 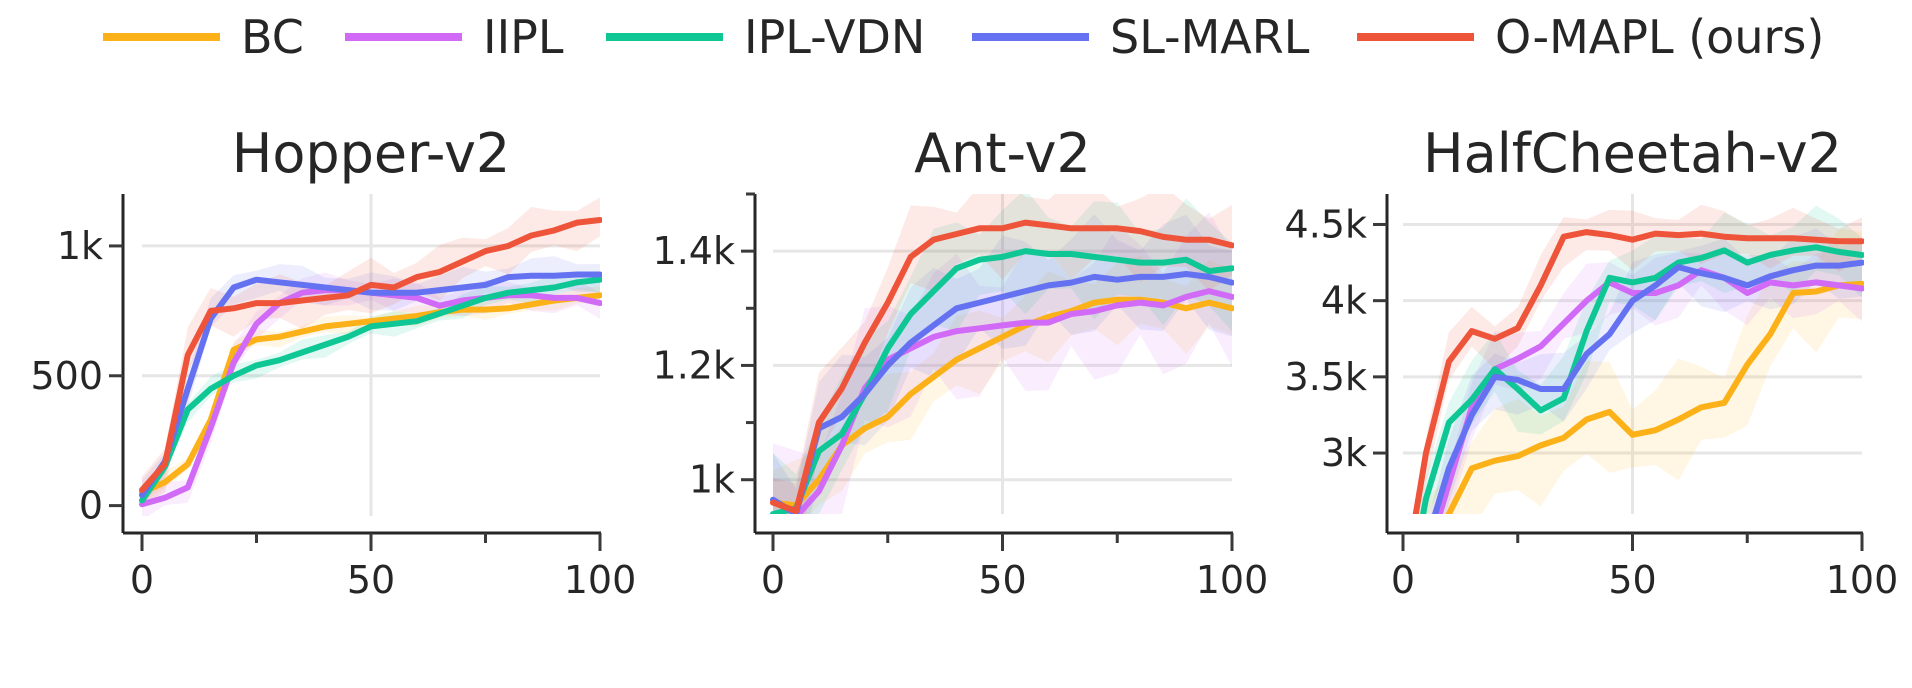 What do you see at coordinates (694, 365) in the screenshot?
I see `y-tick-label: 1.2k` at bounding box center [694, 365].